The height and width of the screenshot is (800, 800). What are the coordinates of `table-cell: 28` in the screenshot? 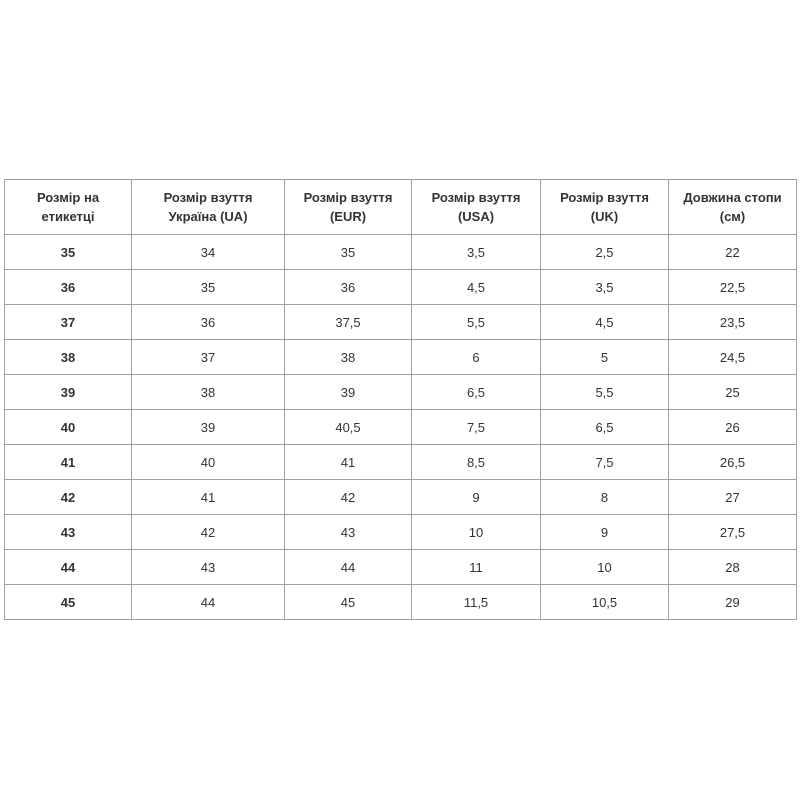 It's located at (732, 567).